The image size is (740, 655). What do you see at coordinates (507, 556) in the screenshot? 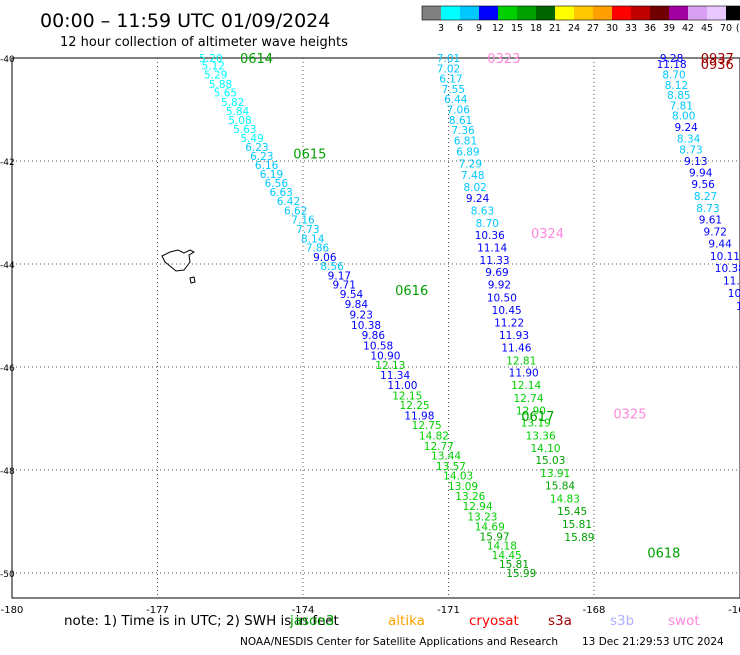
I see `swh-value-label: 14.45` at bounding box center [507, 556].